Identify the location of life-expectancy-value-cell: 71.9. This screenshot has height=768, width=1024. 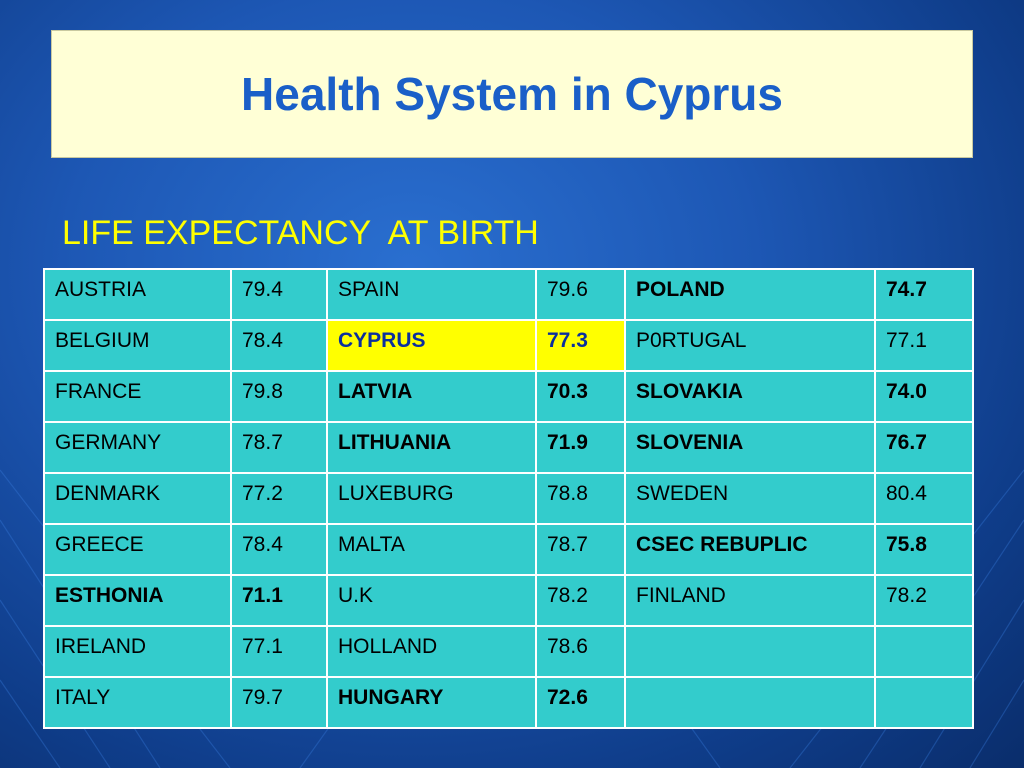
(580, 447).